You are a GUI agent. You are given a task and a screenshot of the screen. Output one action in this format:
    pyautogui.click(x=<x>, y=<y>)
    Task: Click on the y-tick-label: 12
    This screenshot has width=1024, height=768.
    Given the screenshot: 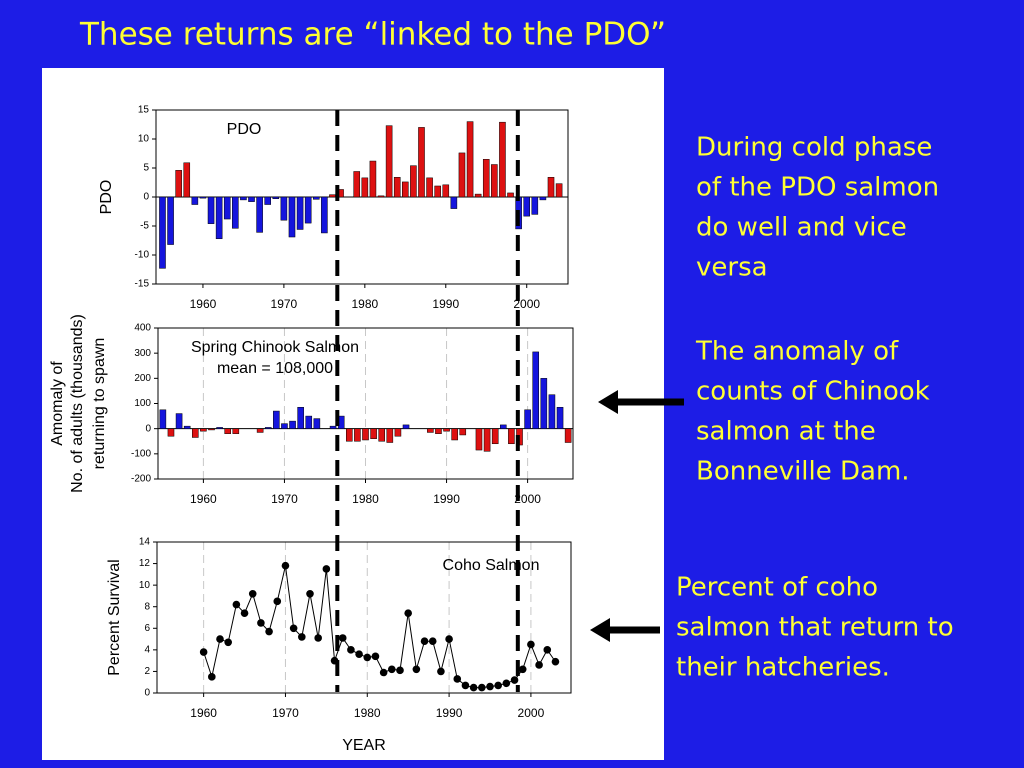 What is the action you would take?
    pyautogui.click(x=145, y=563)
    